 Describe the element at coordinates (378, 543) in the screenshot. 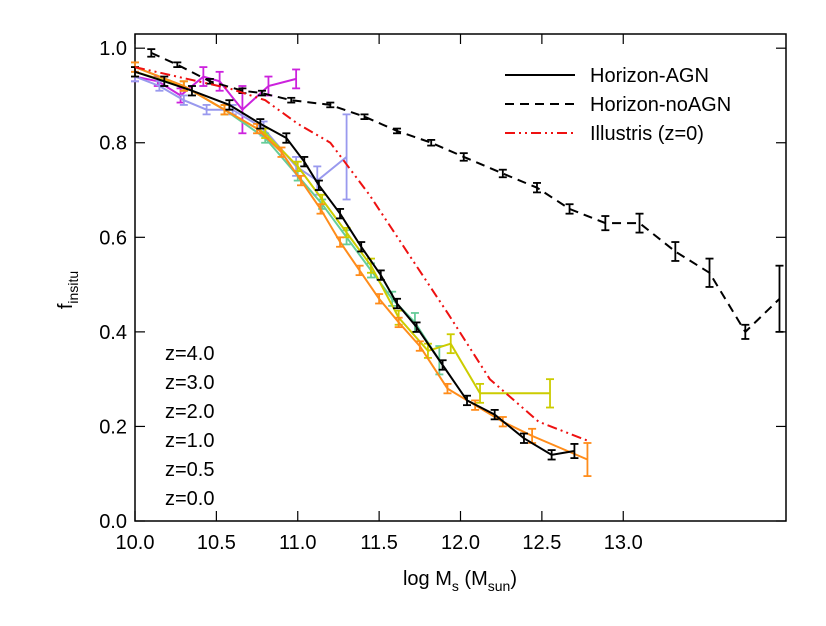

I see `x-tick-label: 11.5` at that location.